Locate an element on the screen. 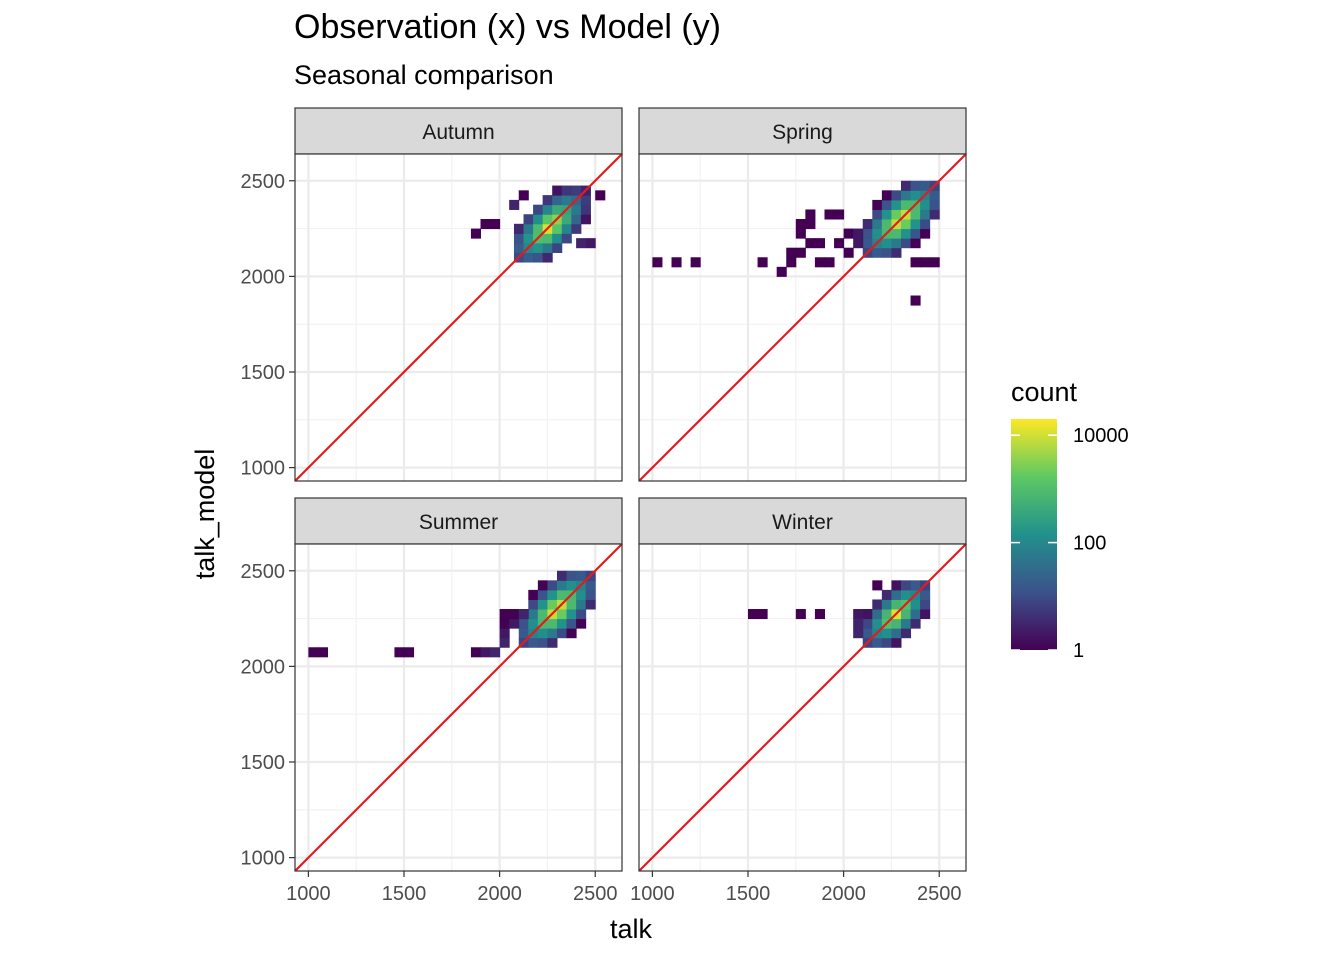  y-tick-label: 2000 is located at coordinates (263, 667).